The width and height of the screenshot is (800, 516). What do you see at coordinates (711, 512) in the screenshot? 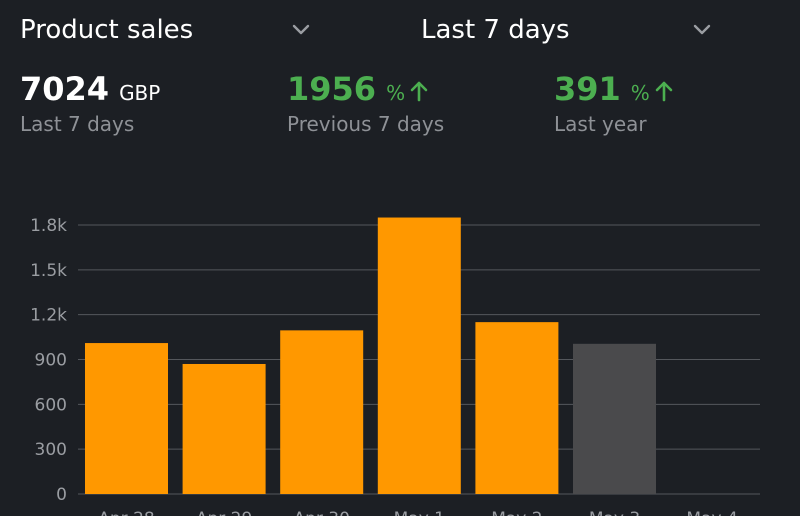
I see `x-tick-label: May 4` at bounding box center [711, 512].